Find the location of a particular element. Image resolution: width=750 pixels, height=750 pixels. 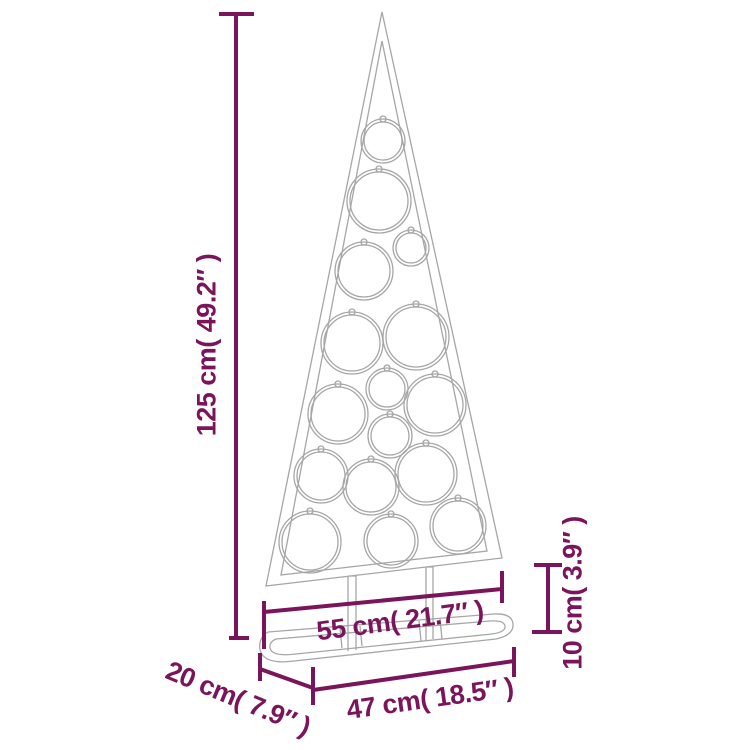

dimension-line-stand-height is located at coordinates (547, 598).